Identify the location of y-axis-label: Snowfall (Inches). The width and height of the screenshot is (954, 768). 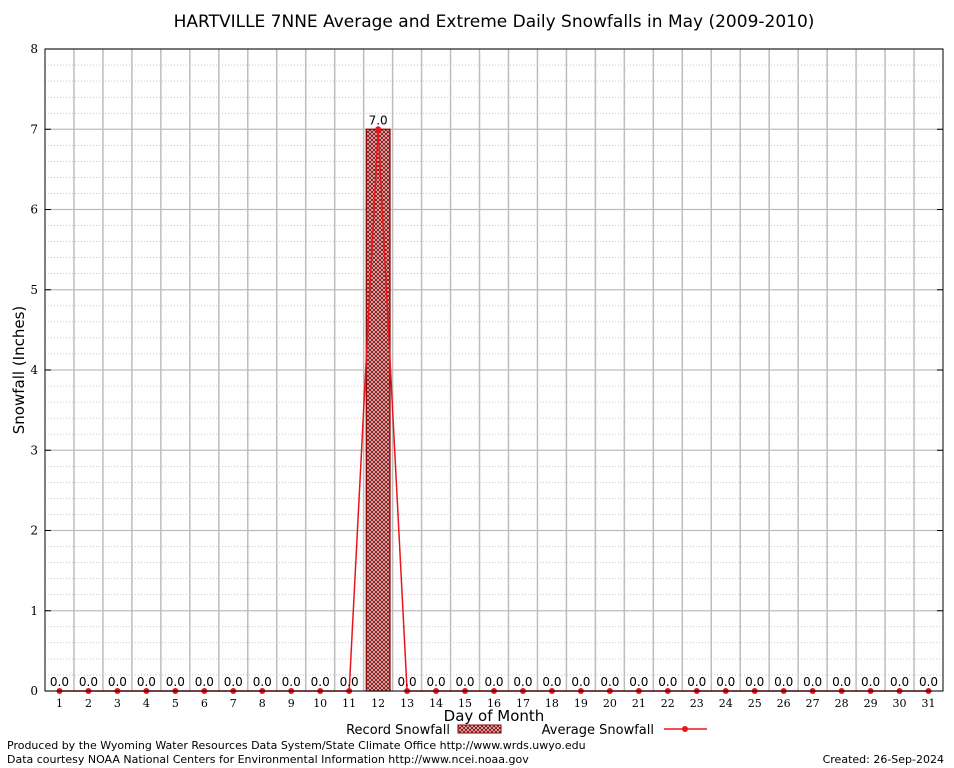
(19, 370).